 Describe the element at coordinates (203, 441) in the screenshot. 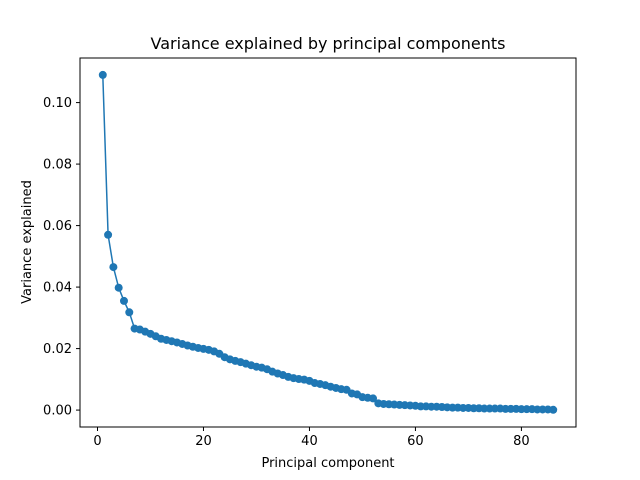

I see `x-tick-label: 20` at that location.